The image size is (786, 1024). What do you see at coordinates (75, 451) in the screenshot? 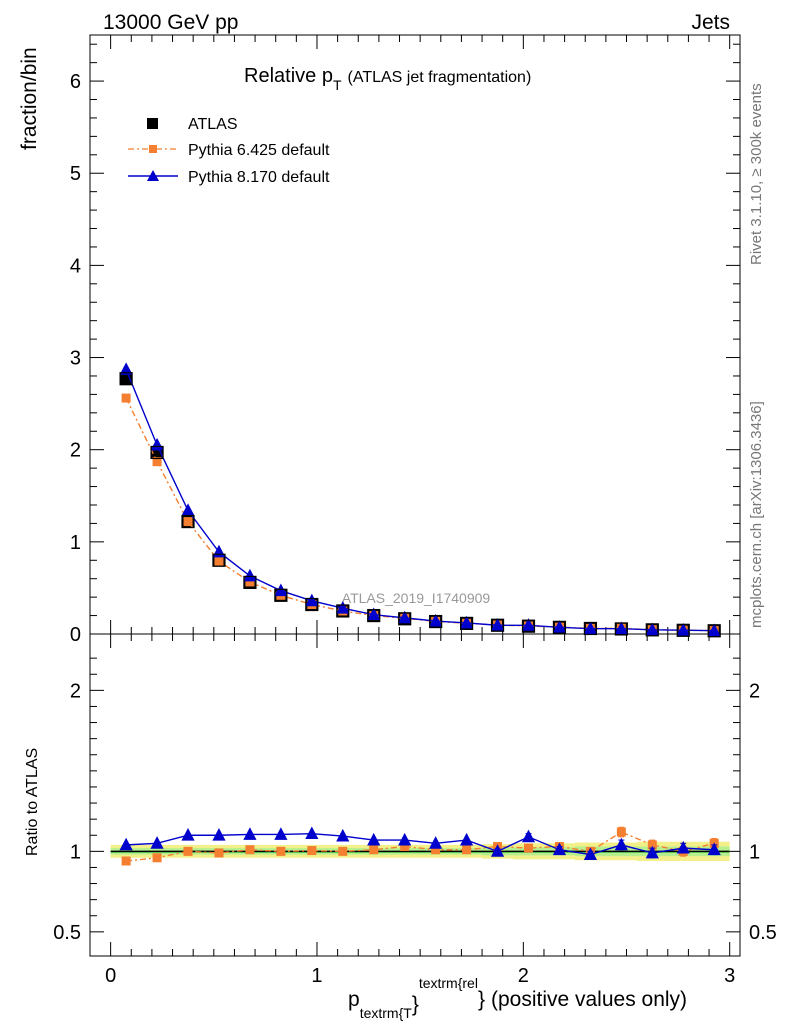
I see `main-ytick-label: 2` at bounding box center [75, 451].